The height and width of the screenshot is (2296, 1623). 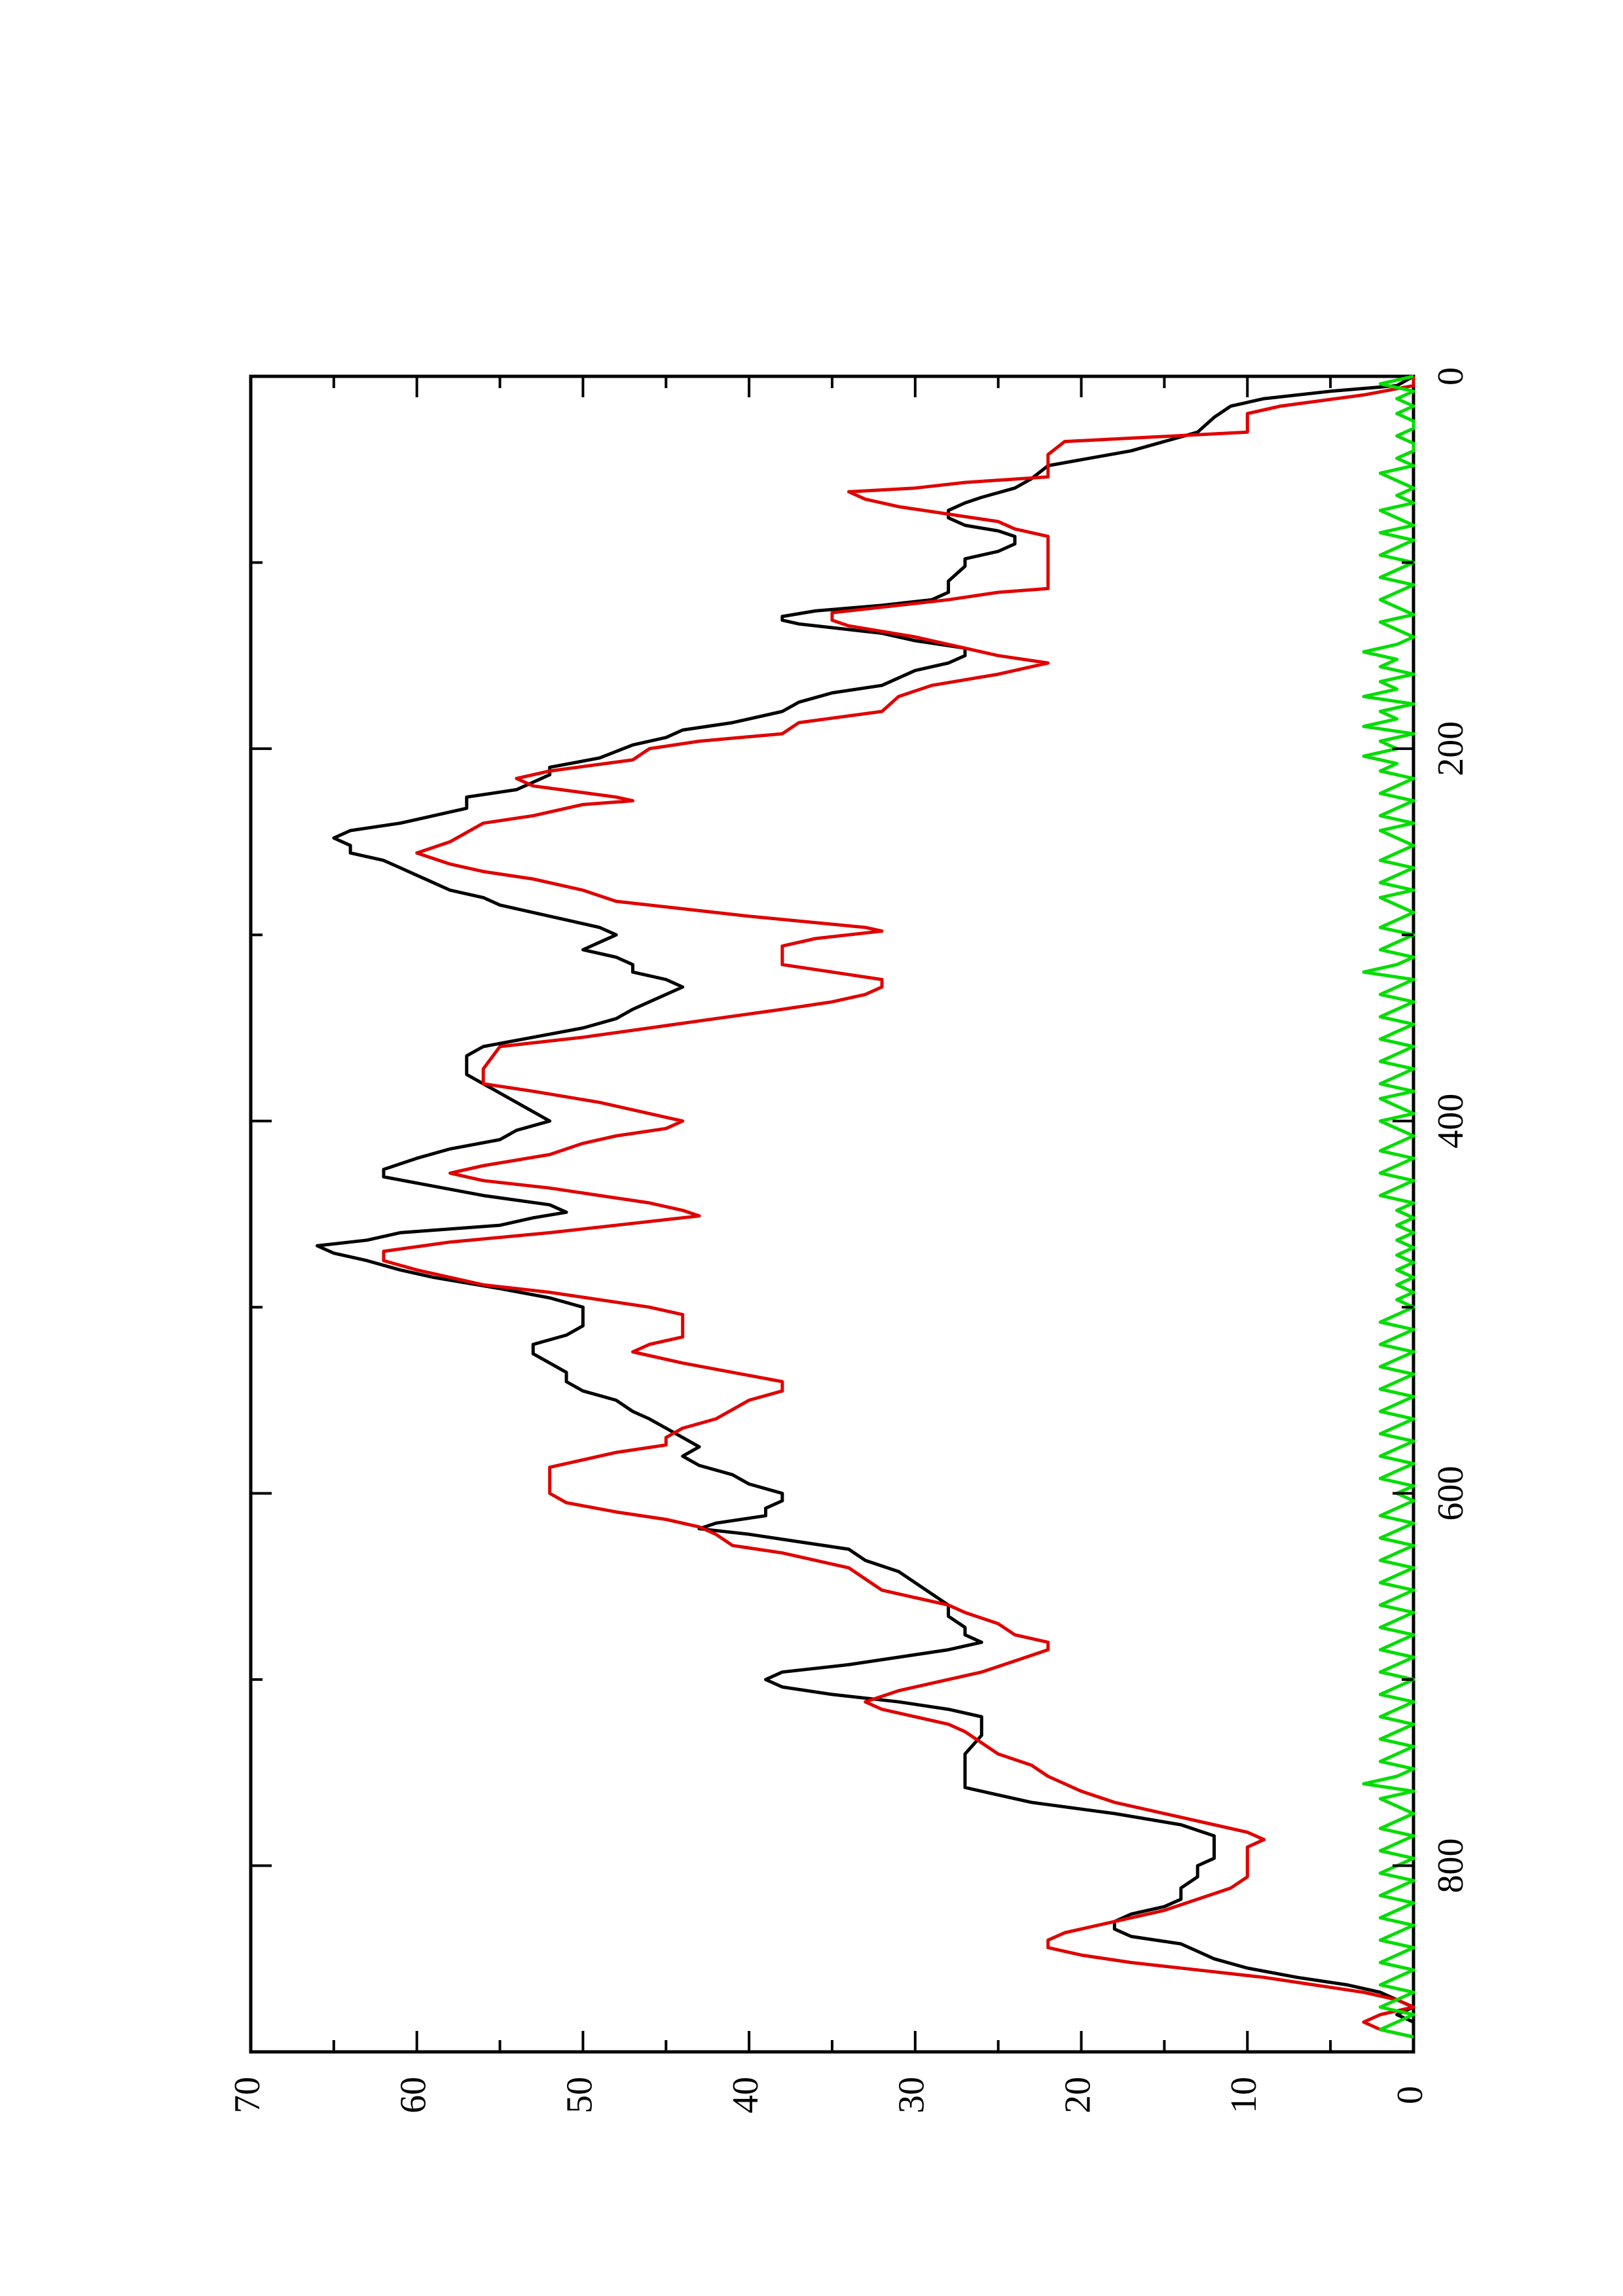 I want to click on x-tick-label: 200, so click(x=1451, y=748).